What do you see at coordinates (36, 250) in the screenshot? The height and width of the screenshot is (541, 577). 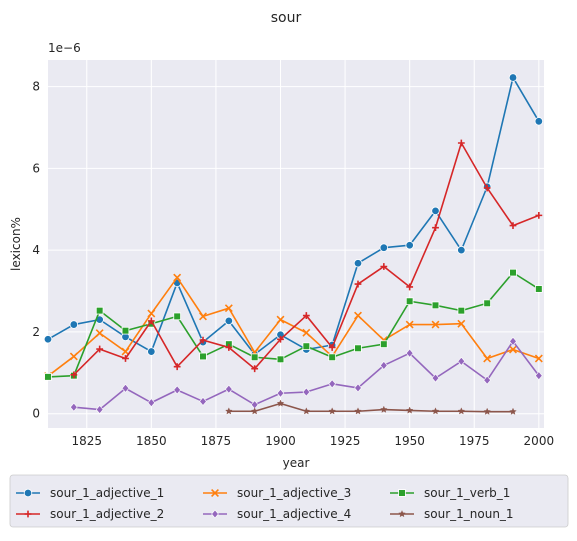 I see `y-axis: 0 2 4 6 8` at bounding box center [36, 250].